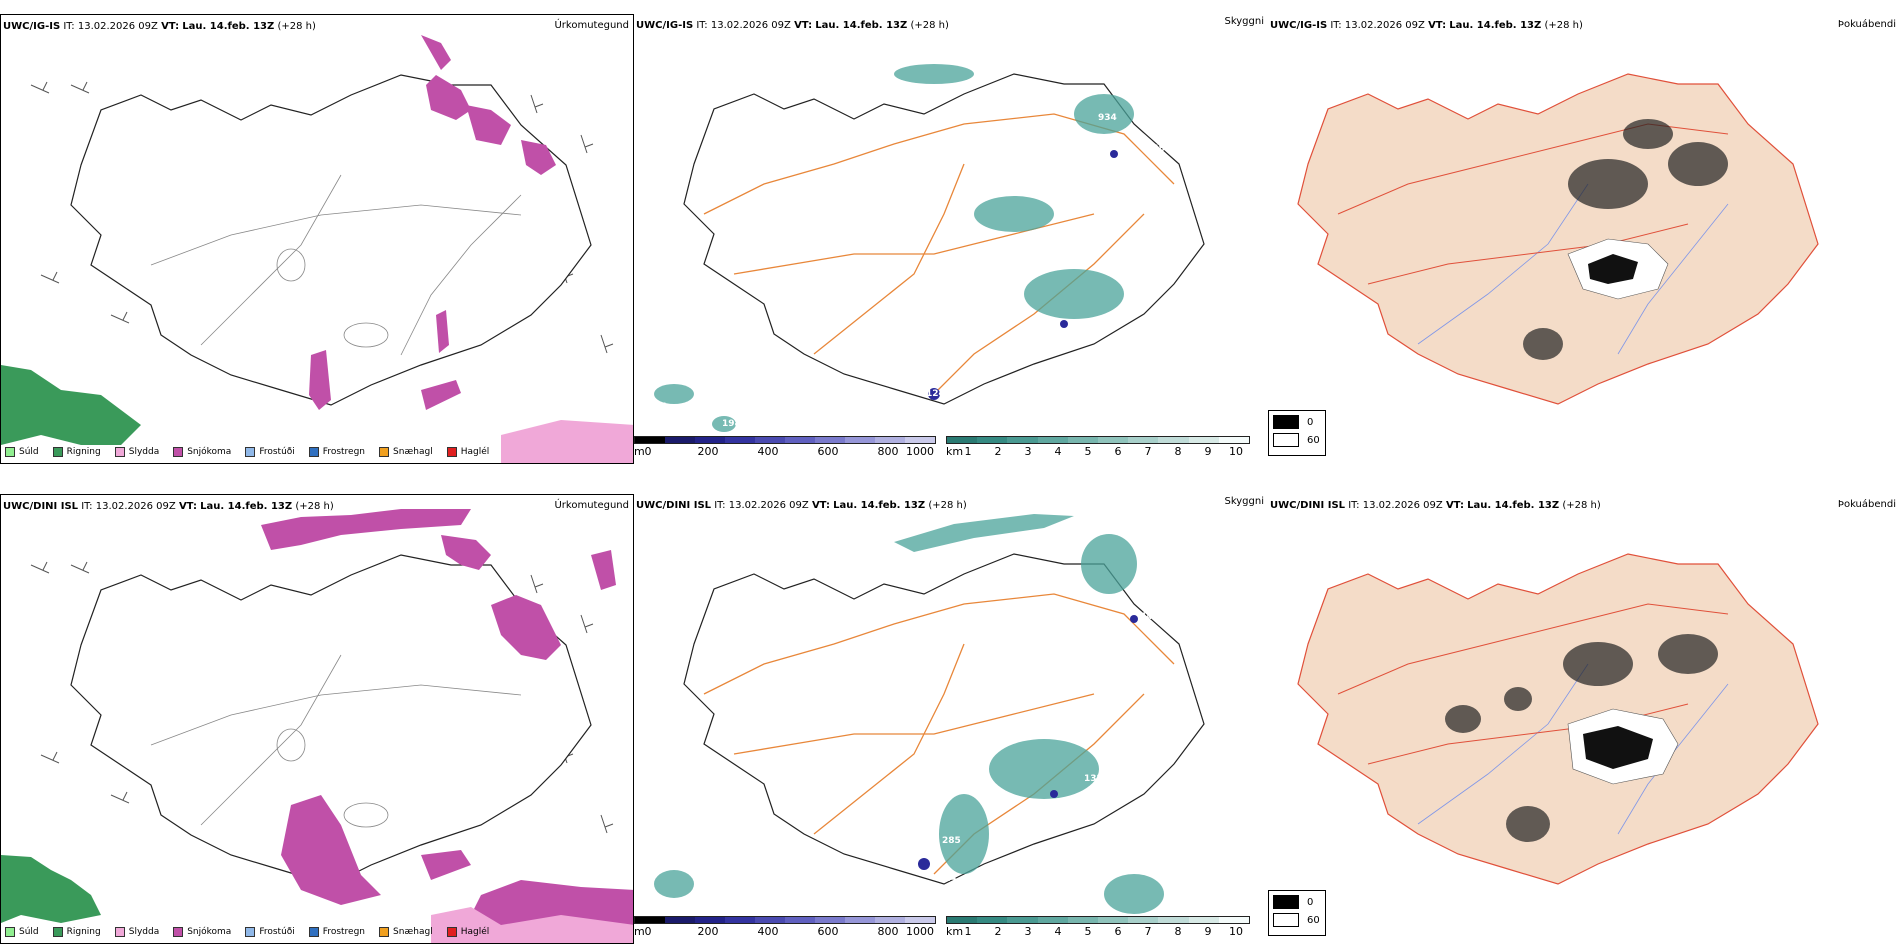 This screenshot has height=950, width=1900. What do you see at coordinates (1107, 118) in the screenshot?
I see `map-value-label: 934` at bounding box center [1107, 118].